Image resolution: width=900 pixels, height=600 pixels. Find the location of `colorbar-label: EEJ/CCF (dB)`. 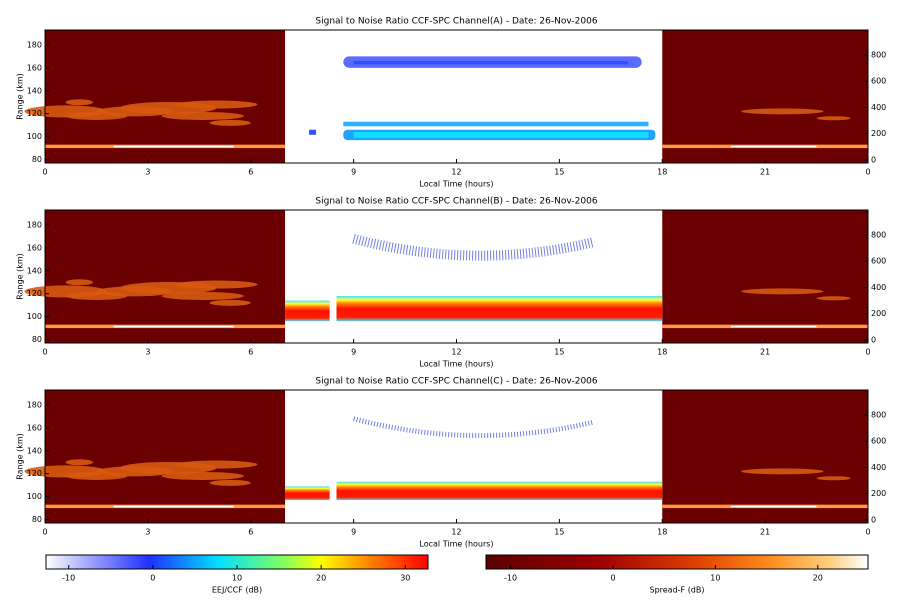

colorbar-label: EEJ/CCF (dB) is located at coordinates (237, 590).